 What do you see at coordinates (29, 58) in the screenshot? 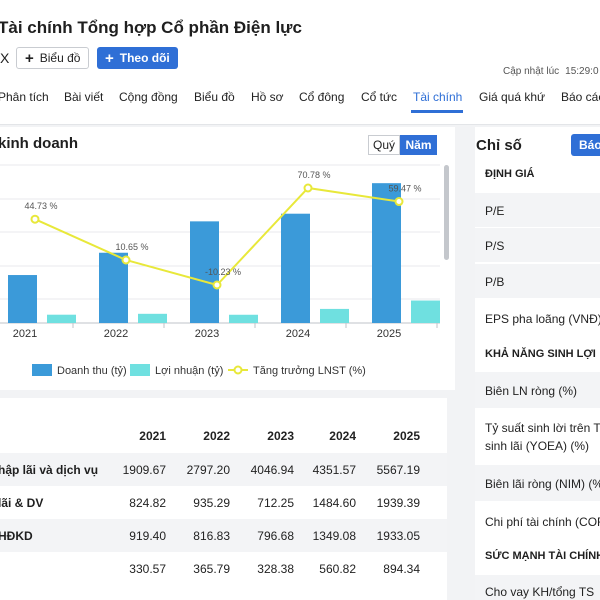
I see `plus-icon: +` at bounding box center [29, 58].